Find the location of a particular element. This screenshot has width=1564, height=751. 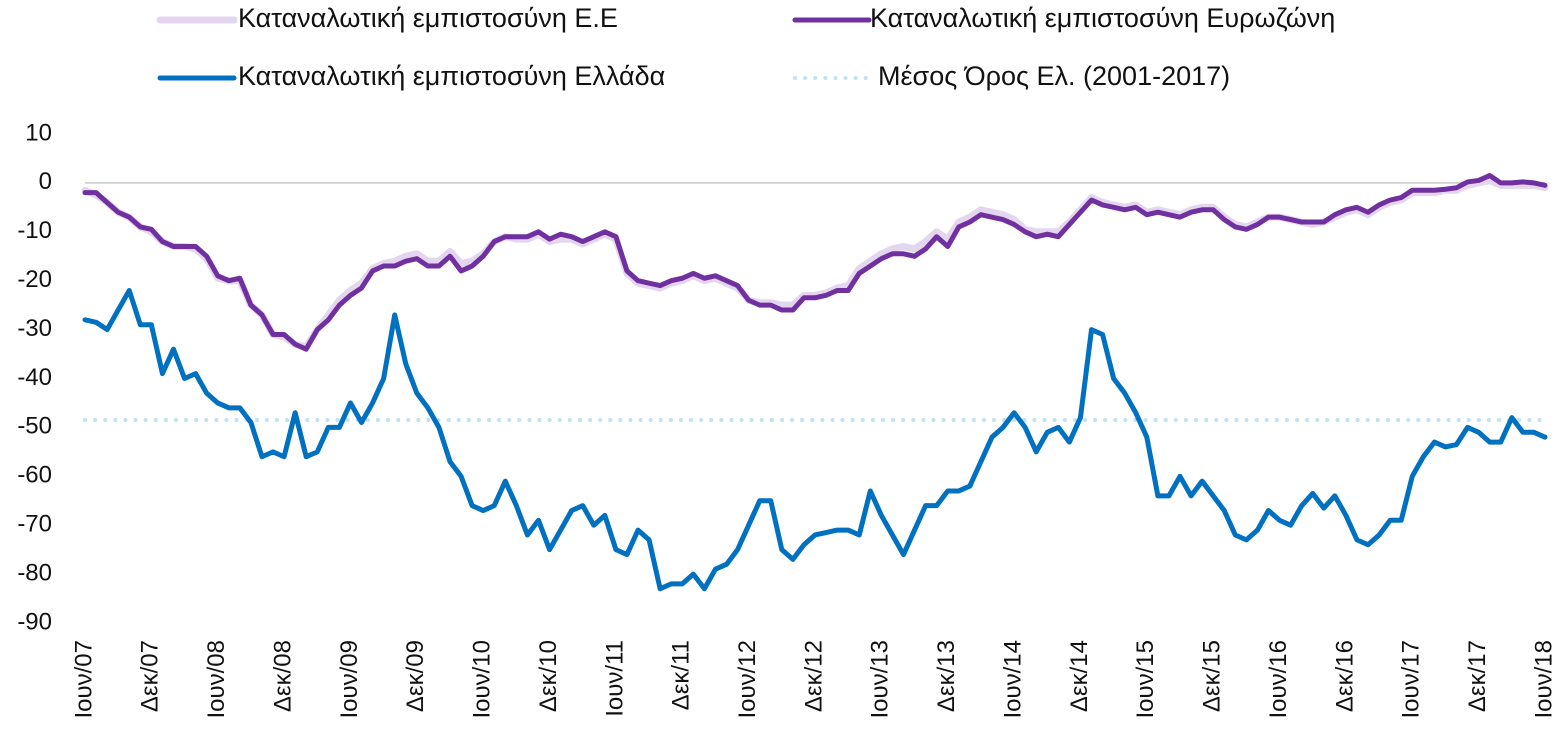

legend-label: Καταναλωτική εμπιστοσύνη Ε.Ε is located at coordinates (428, 18).